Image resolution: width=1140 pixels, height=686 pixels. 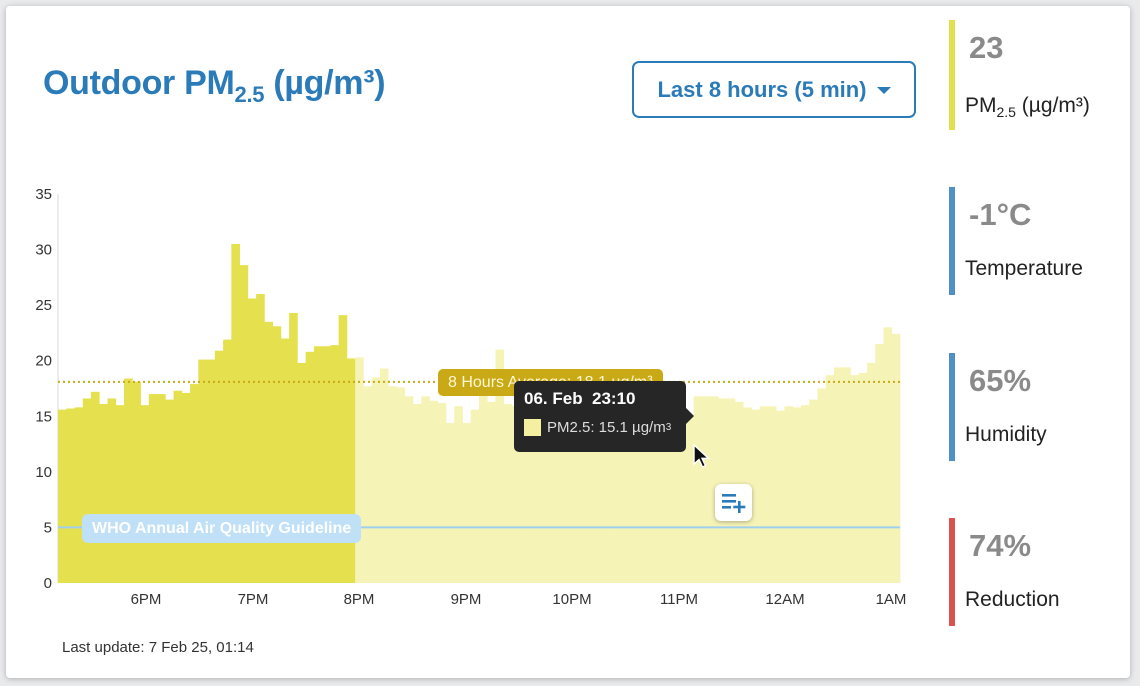 What do you see at coordinates (1024, 268) in the screenshot?
I see `metric-temperature-label: Temperature` at bounding box center [1024, 268].